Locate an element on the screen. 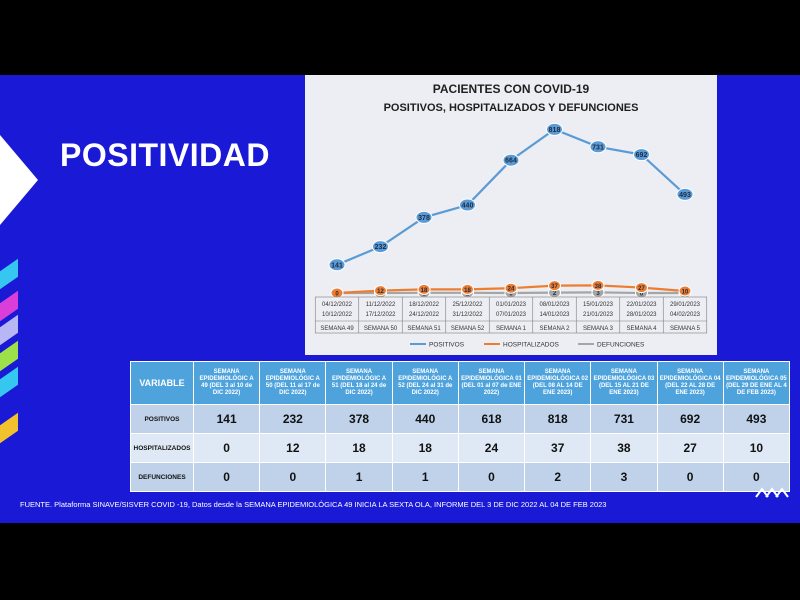  table-cell: 378 is located at coordinates (359, 419).